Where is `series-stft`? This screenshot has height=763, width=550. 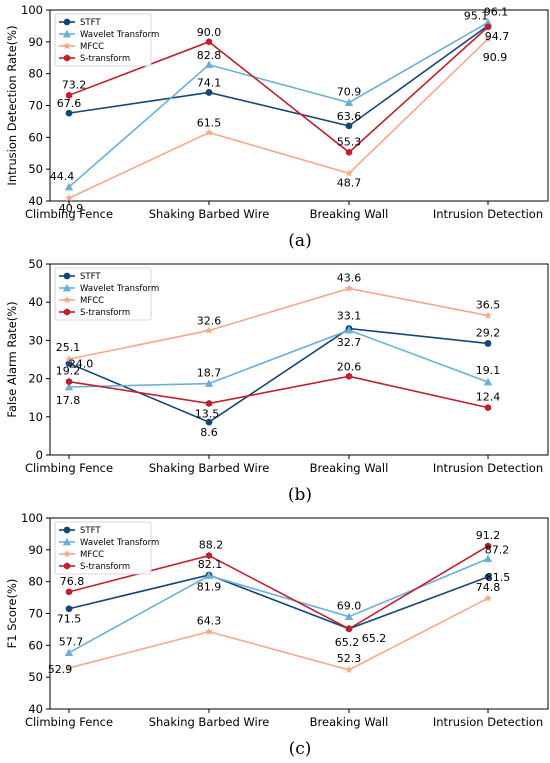 series-stft is located at coordinates (278, 602).